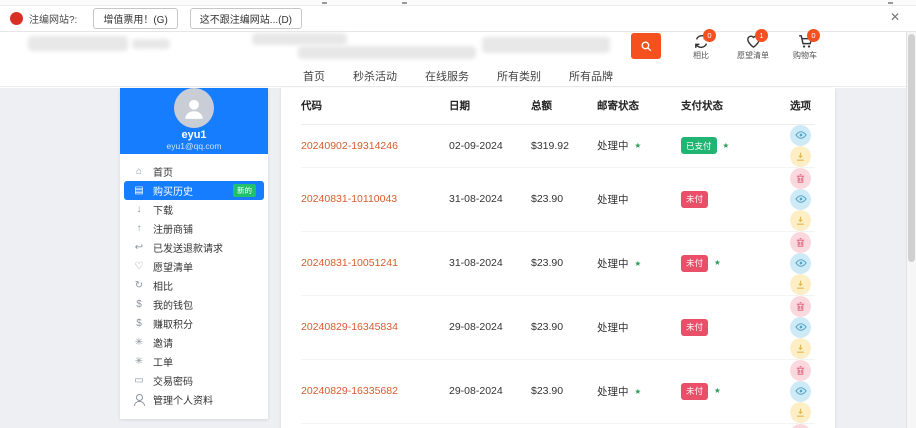 The width and height of the screenshot is (916, 428). Describe the element at coordinates (139, 380) in the screenshot. I see `password-icon: ▭` at that location.